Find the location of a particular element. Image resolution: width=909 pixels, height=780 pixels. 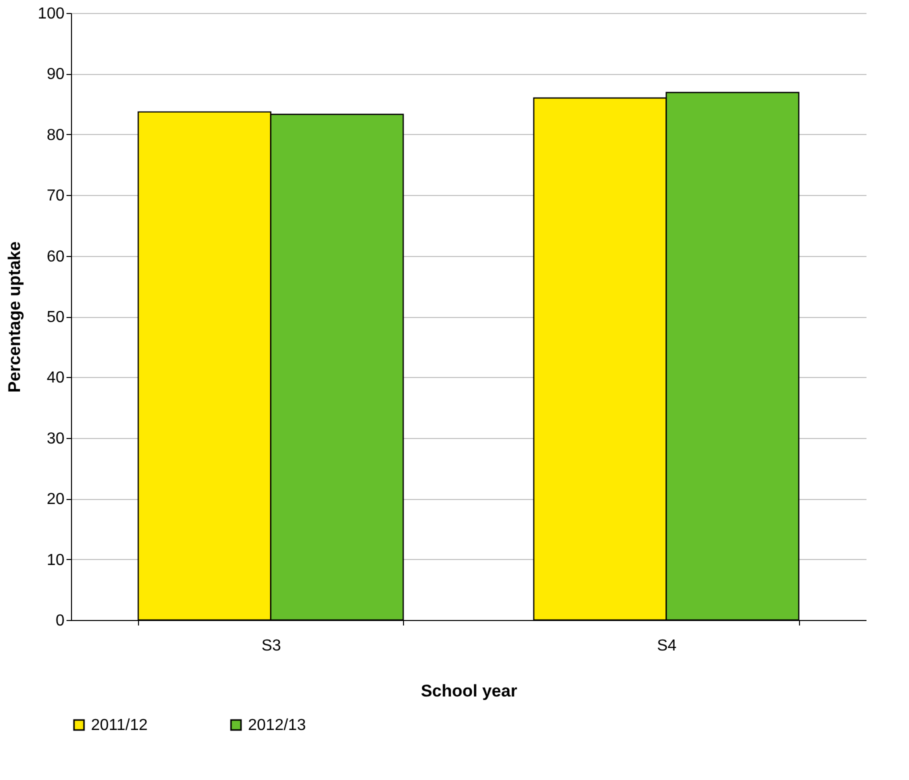

y-tick-label: 40 is located at coordinates (55, 378).